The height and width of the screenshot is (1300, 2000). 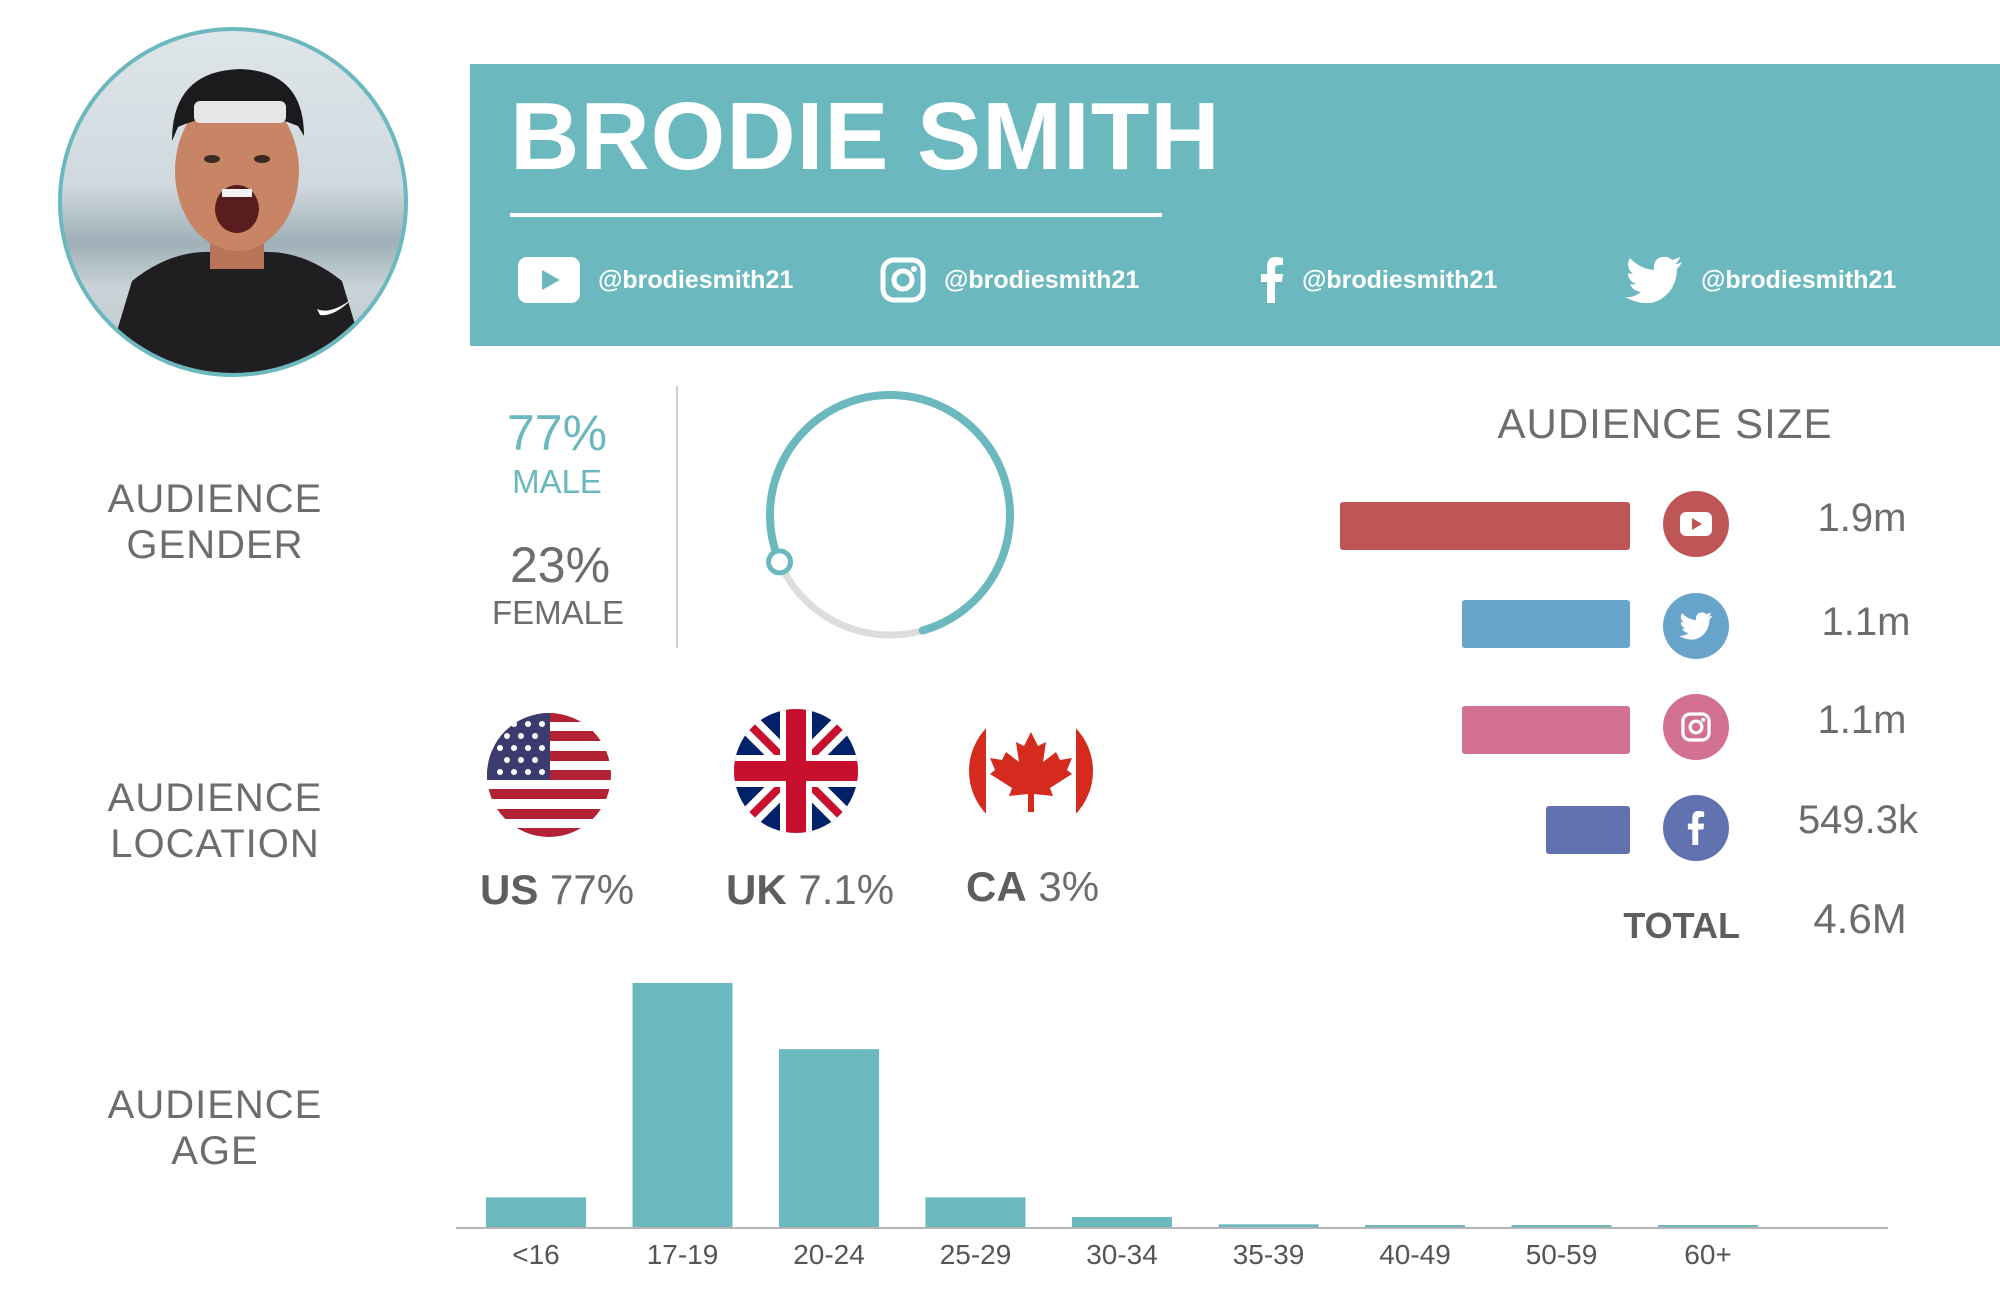 I want to click on profile-avatar, so click(x=233, y=202).